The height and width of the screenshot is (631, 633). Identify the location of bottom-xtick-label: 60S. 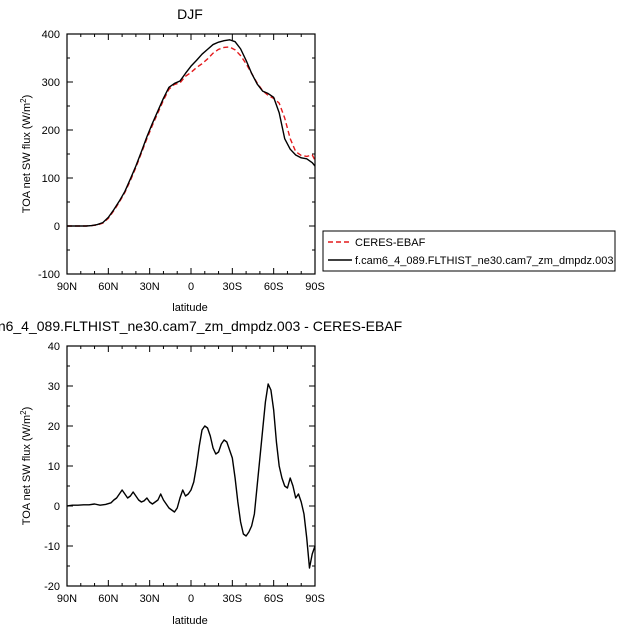
(274, 599).